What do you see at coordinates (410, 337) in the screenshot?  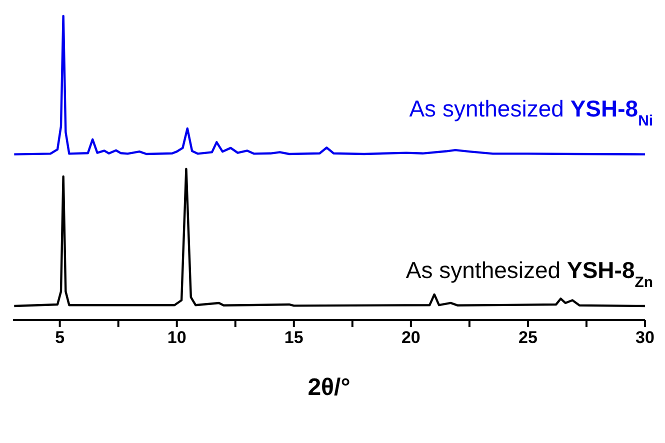 I see `x-tick-label: 20` at bounding box center [410, 337].